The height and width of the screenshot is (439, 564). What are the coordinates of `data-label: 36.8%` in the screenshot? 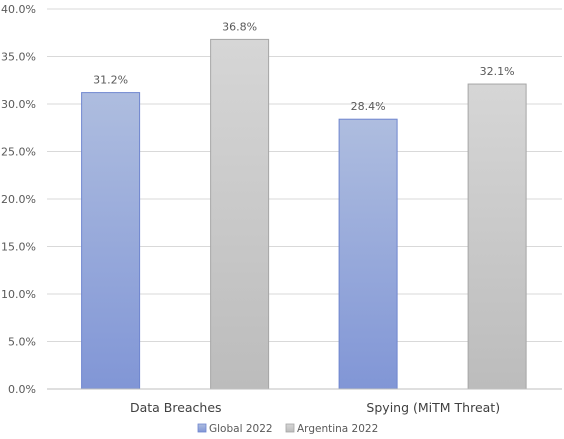 It's located at (239, 26).